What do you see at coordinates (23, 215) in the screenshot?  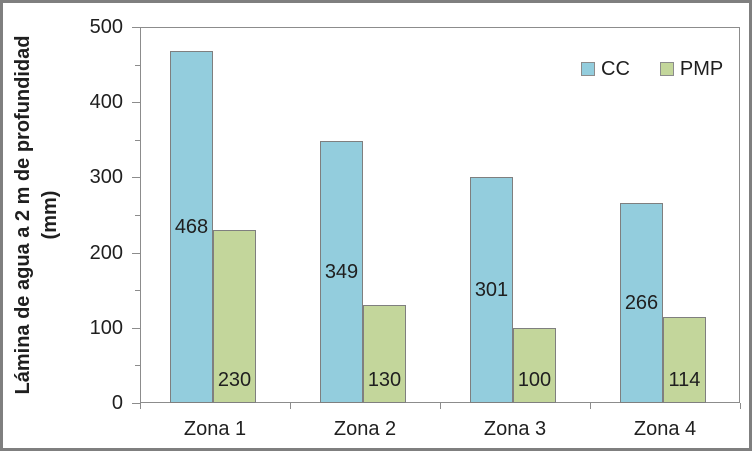 I see `y-axis-title-line1: Lámina de agua a 2 m de profundidad` at bounding box center [23, 215].